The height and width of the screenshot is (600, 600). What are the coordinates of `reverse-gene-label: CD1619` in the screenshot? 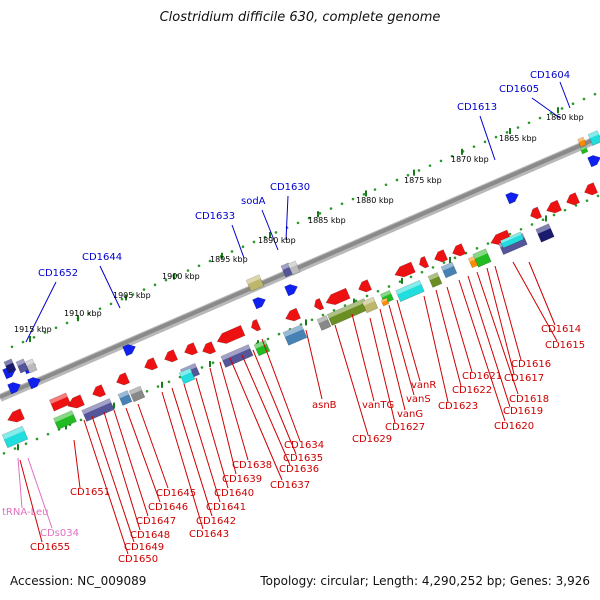 It's located at (523, 411).